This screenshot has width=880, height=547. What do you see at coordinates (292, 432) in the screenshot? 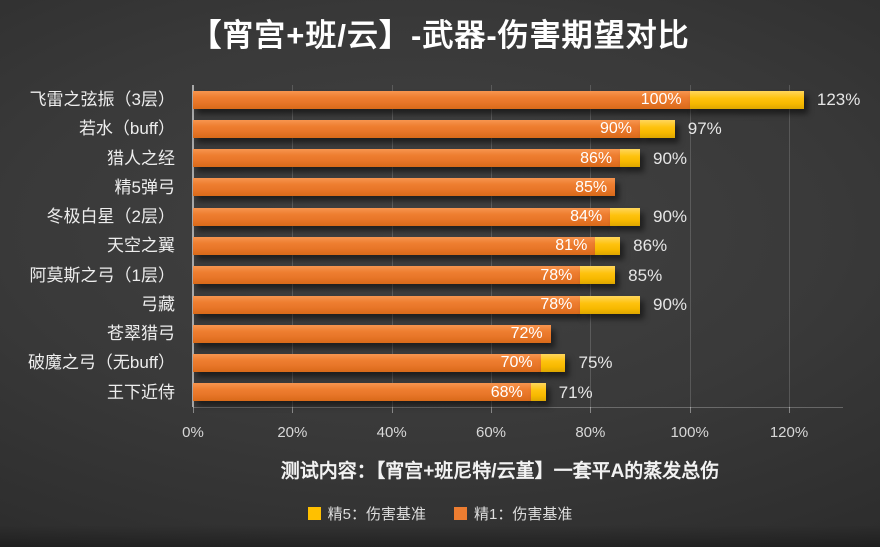
I see `x-tick-label: 20%` at bounding box center [292, 432].